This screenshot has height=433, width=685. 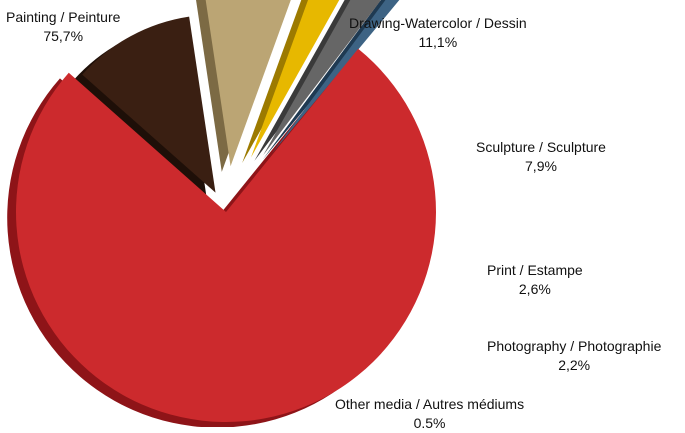 I want to click on pie-slice-photography, so click(x=322, y=78).